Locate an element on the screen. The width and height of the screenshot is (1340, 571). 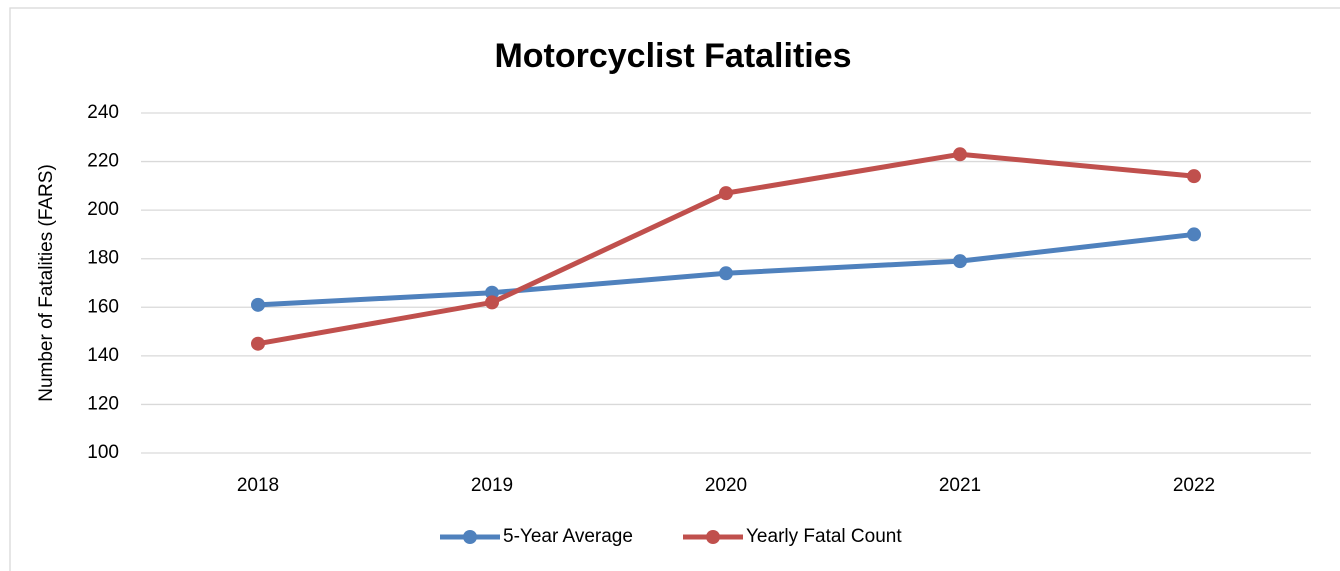
y-tick-label: 240 is located at coordinates (103, 112).